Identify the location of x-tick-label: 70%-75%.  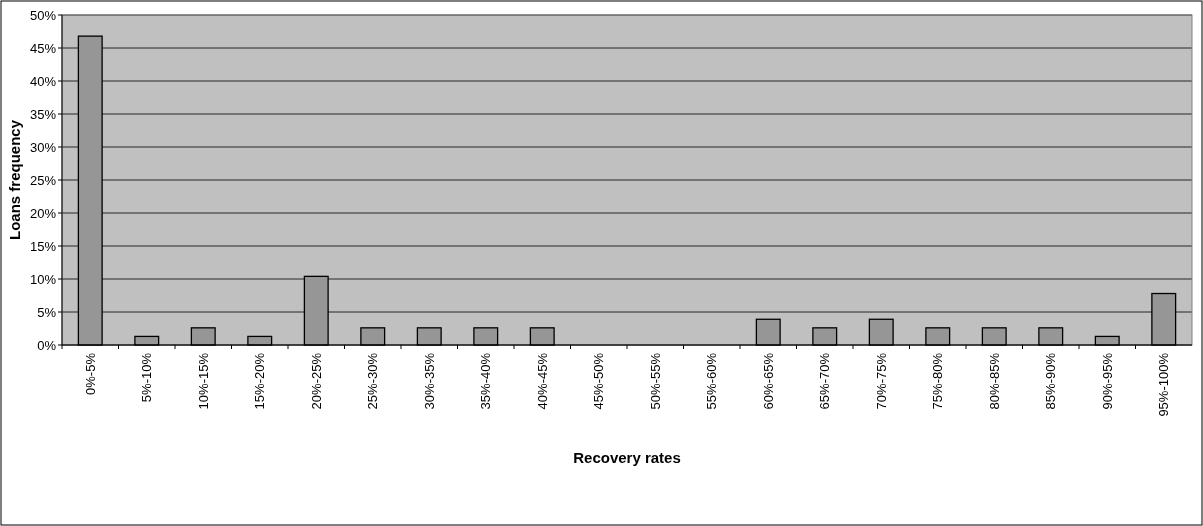
(881, 381).